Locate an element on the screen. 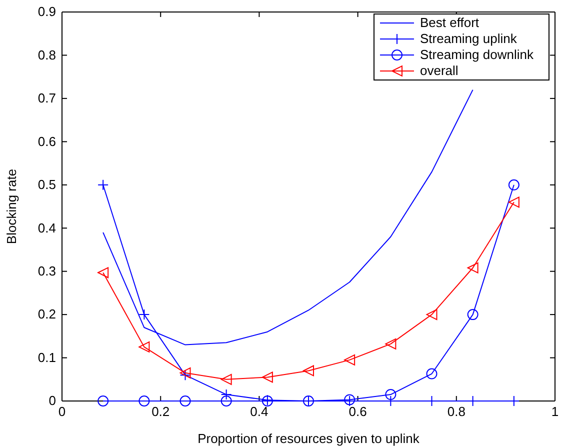  y-tick-label: 0.6 is located at coordinates (47, 141).